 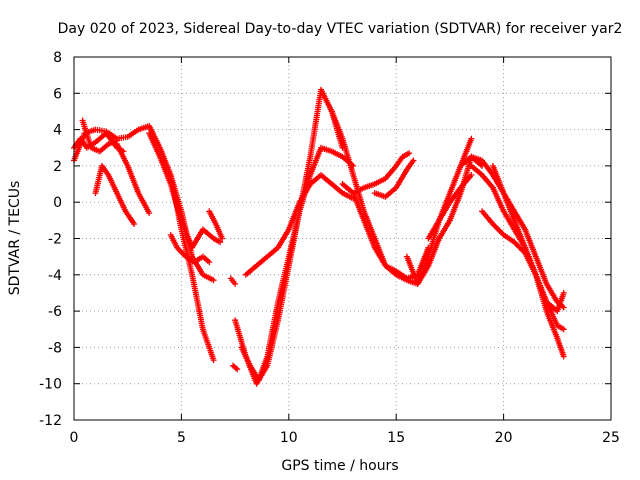 I want to click on x-tick-label: 15, so click(x=396, y=438).